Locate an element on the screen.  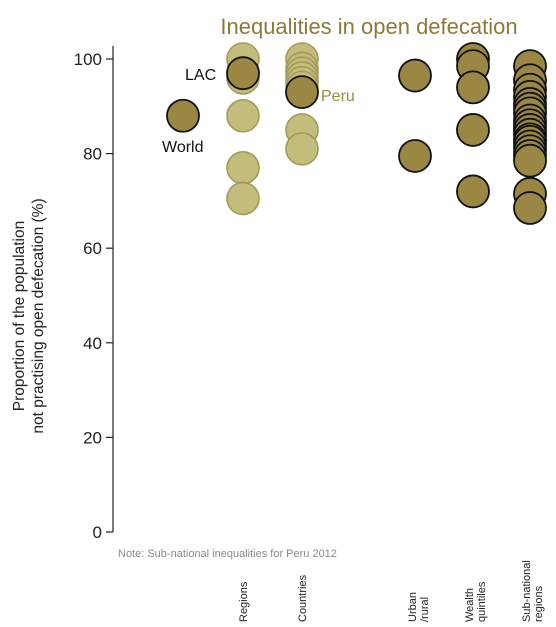
category-label: /rural is located at coordinates (425, 609).